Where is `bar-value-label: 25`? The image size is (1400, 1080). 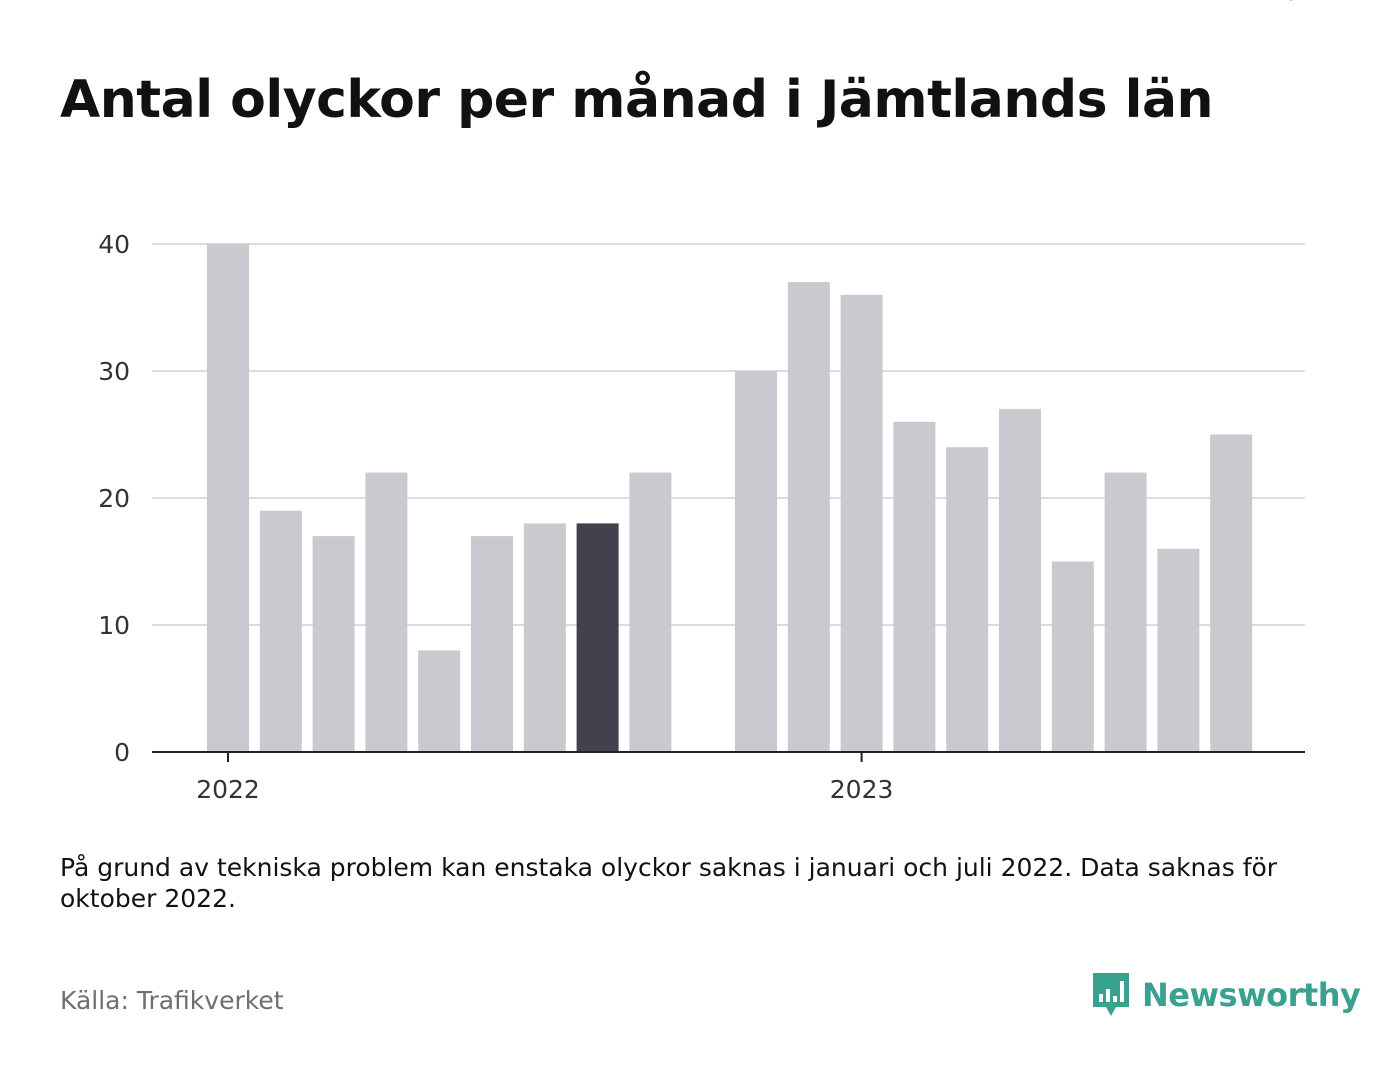
bar-value-label: 25 is located at coordinates (1283, 3).